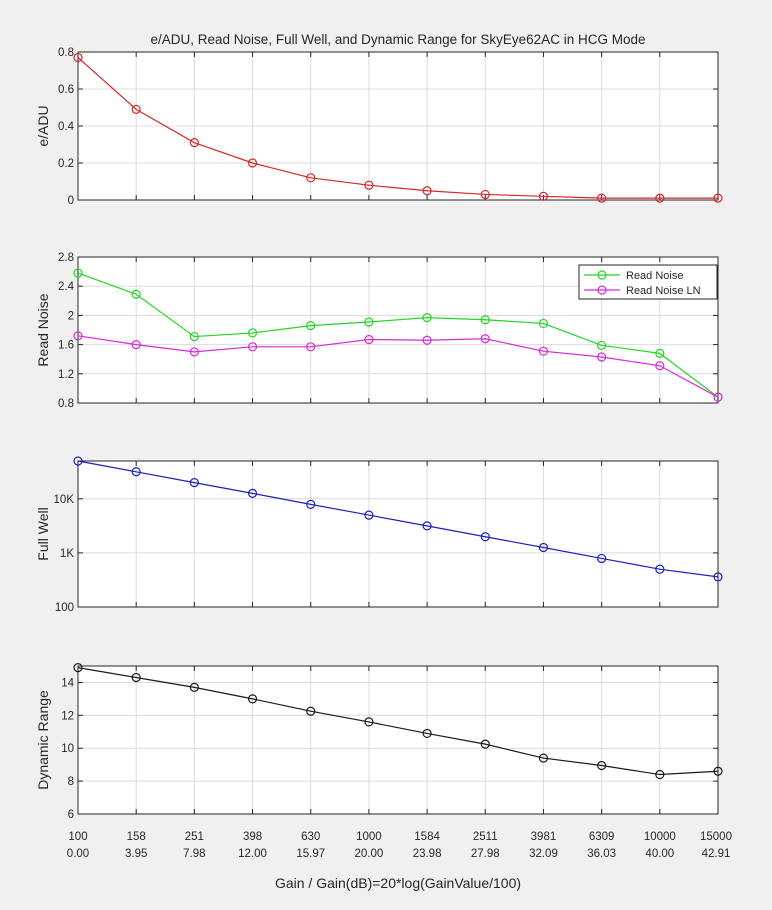 The height and width of the screenshot is (910, 772). Describe the element at coordinates (369, 854) in the screenshot. I see `x-tick-label-db: 20.00` at that location.